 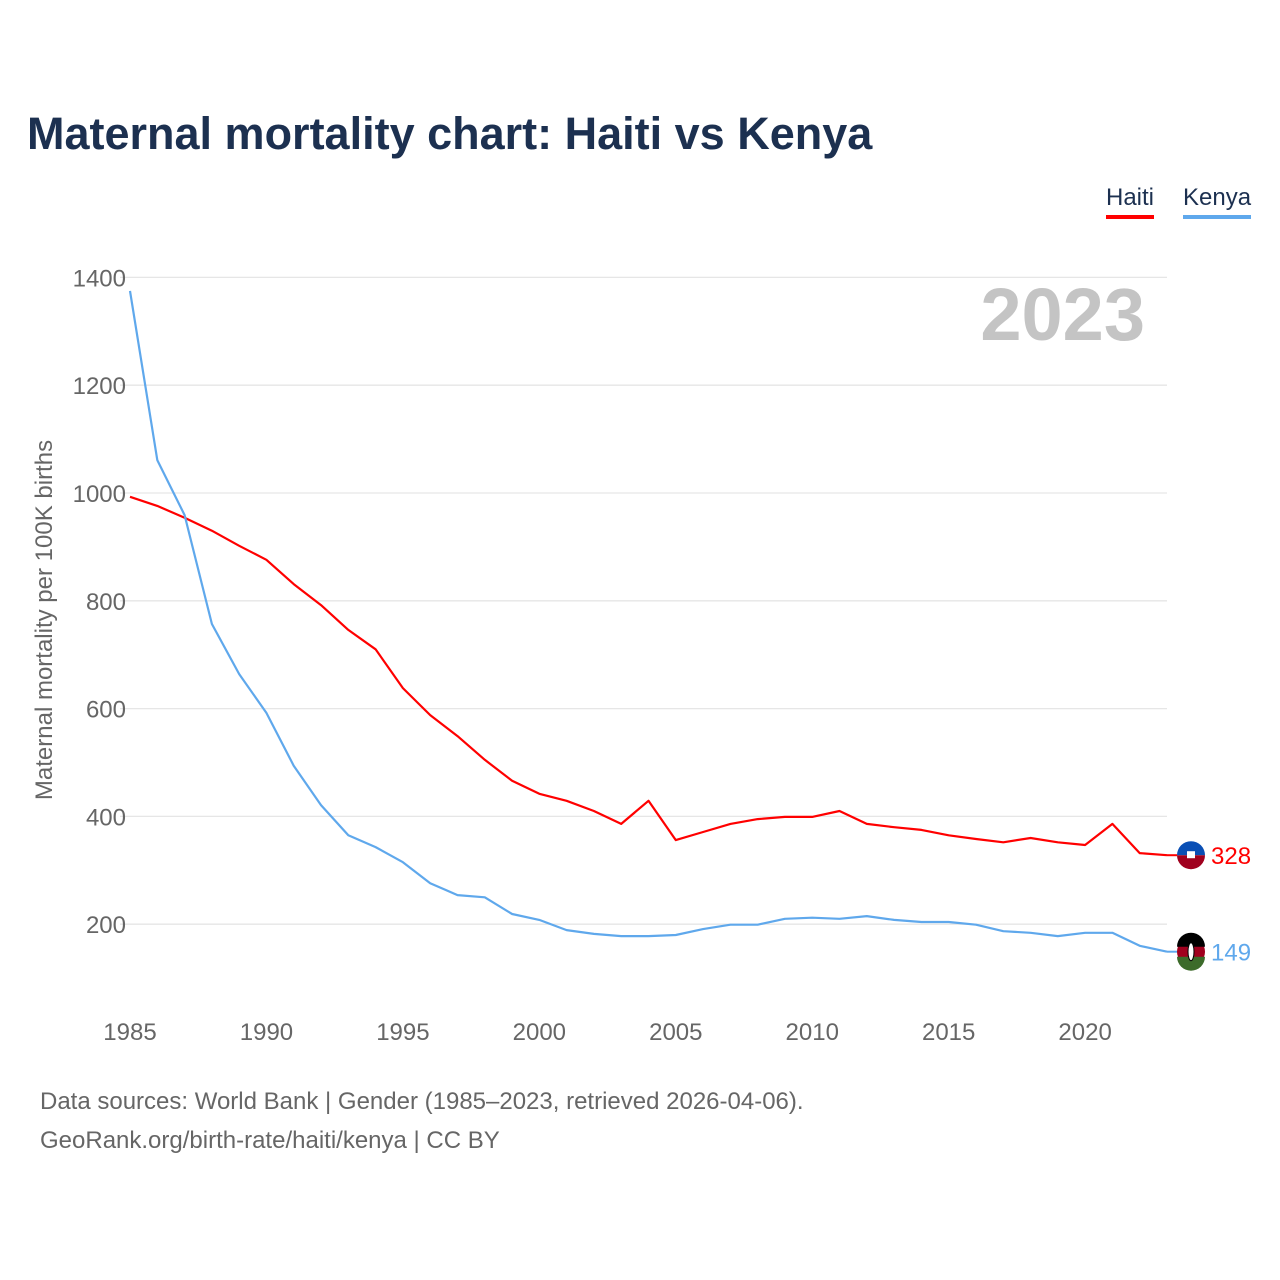 I want to click on end-value-label-kenya: 149, so click(x=1231, y=953).